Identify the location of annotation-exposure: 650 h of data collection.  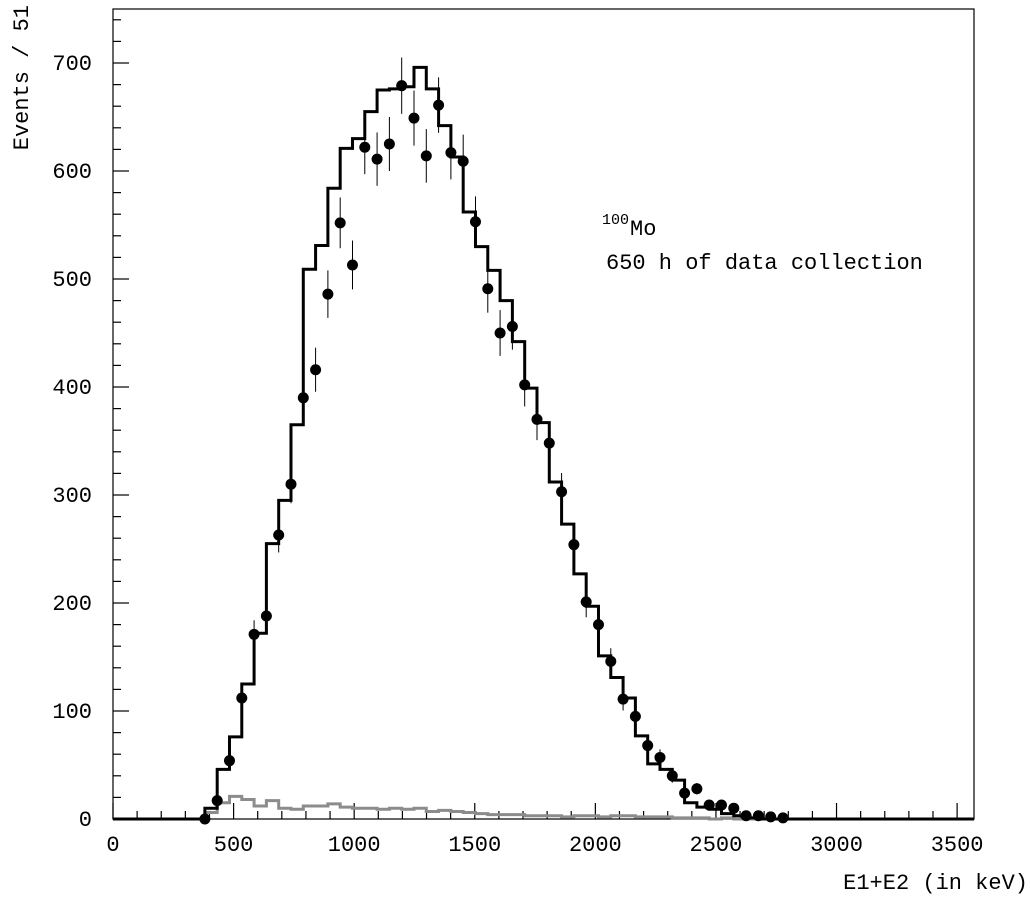
(764, 263).